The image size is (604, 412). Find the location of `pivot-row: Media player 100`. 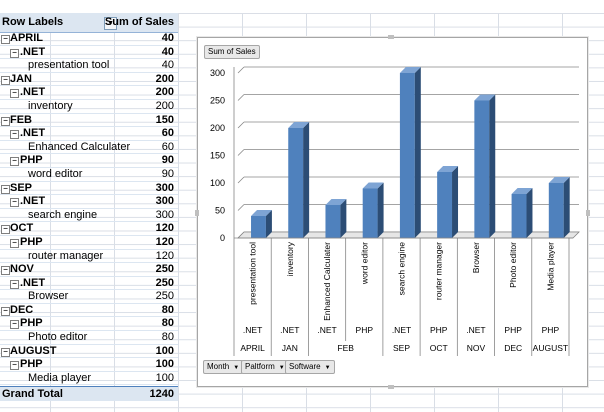

pivot-row: Media player 100 is located at coordinates (89, 379).